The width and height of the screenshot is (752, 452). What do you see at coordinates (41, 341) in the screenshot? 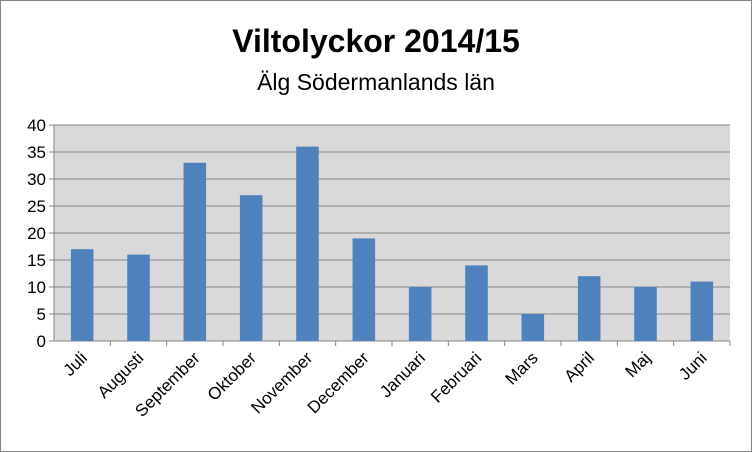
I see `y-tick-label: 0` at bounding box center [41, 341].